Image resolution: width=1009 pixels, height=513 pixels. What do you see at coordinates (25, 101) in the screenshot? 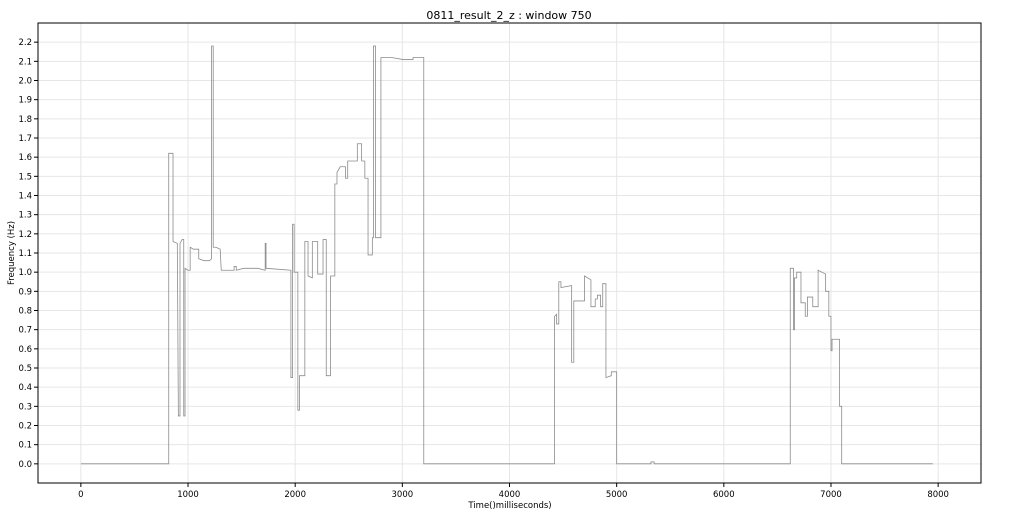
I see `y-tick-label: 1.9` at bounding box center [25, 101].